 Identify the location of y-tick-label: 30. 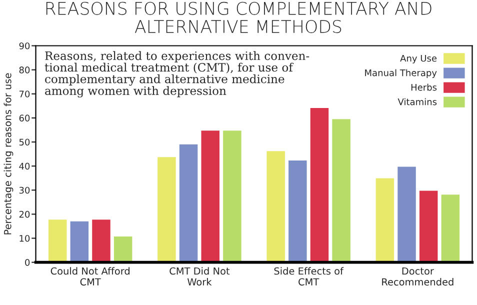
(24, 190).